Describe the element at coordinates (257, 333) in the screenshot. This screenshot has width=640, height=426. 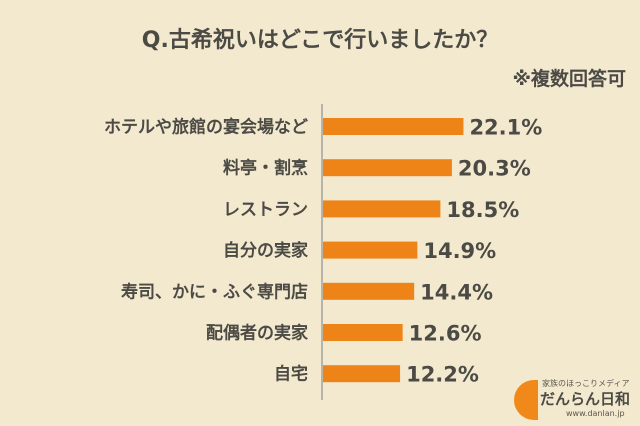
I see `category-label: 配偶者の実家` at that location.